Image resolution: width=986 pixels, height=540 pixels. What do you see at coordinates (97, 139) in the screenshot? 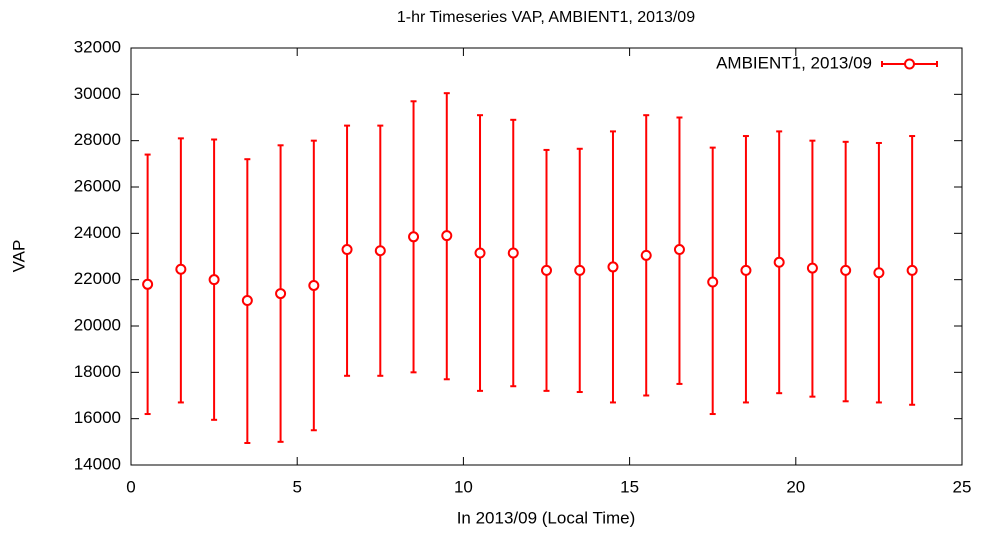
I see `y-tick-label: 28000` at bounding box center [97, 139].